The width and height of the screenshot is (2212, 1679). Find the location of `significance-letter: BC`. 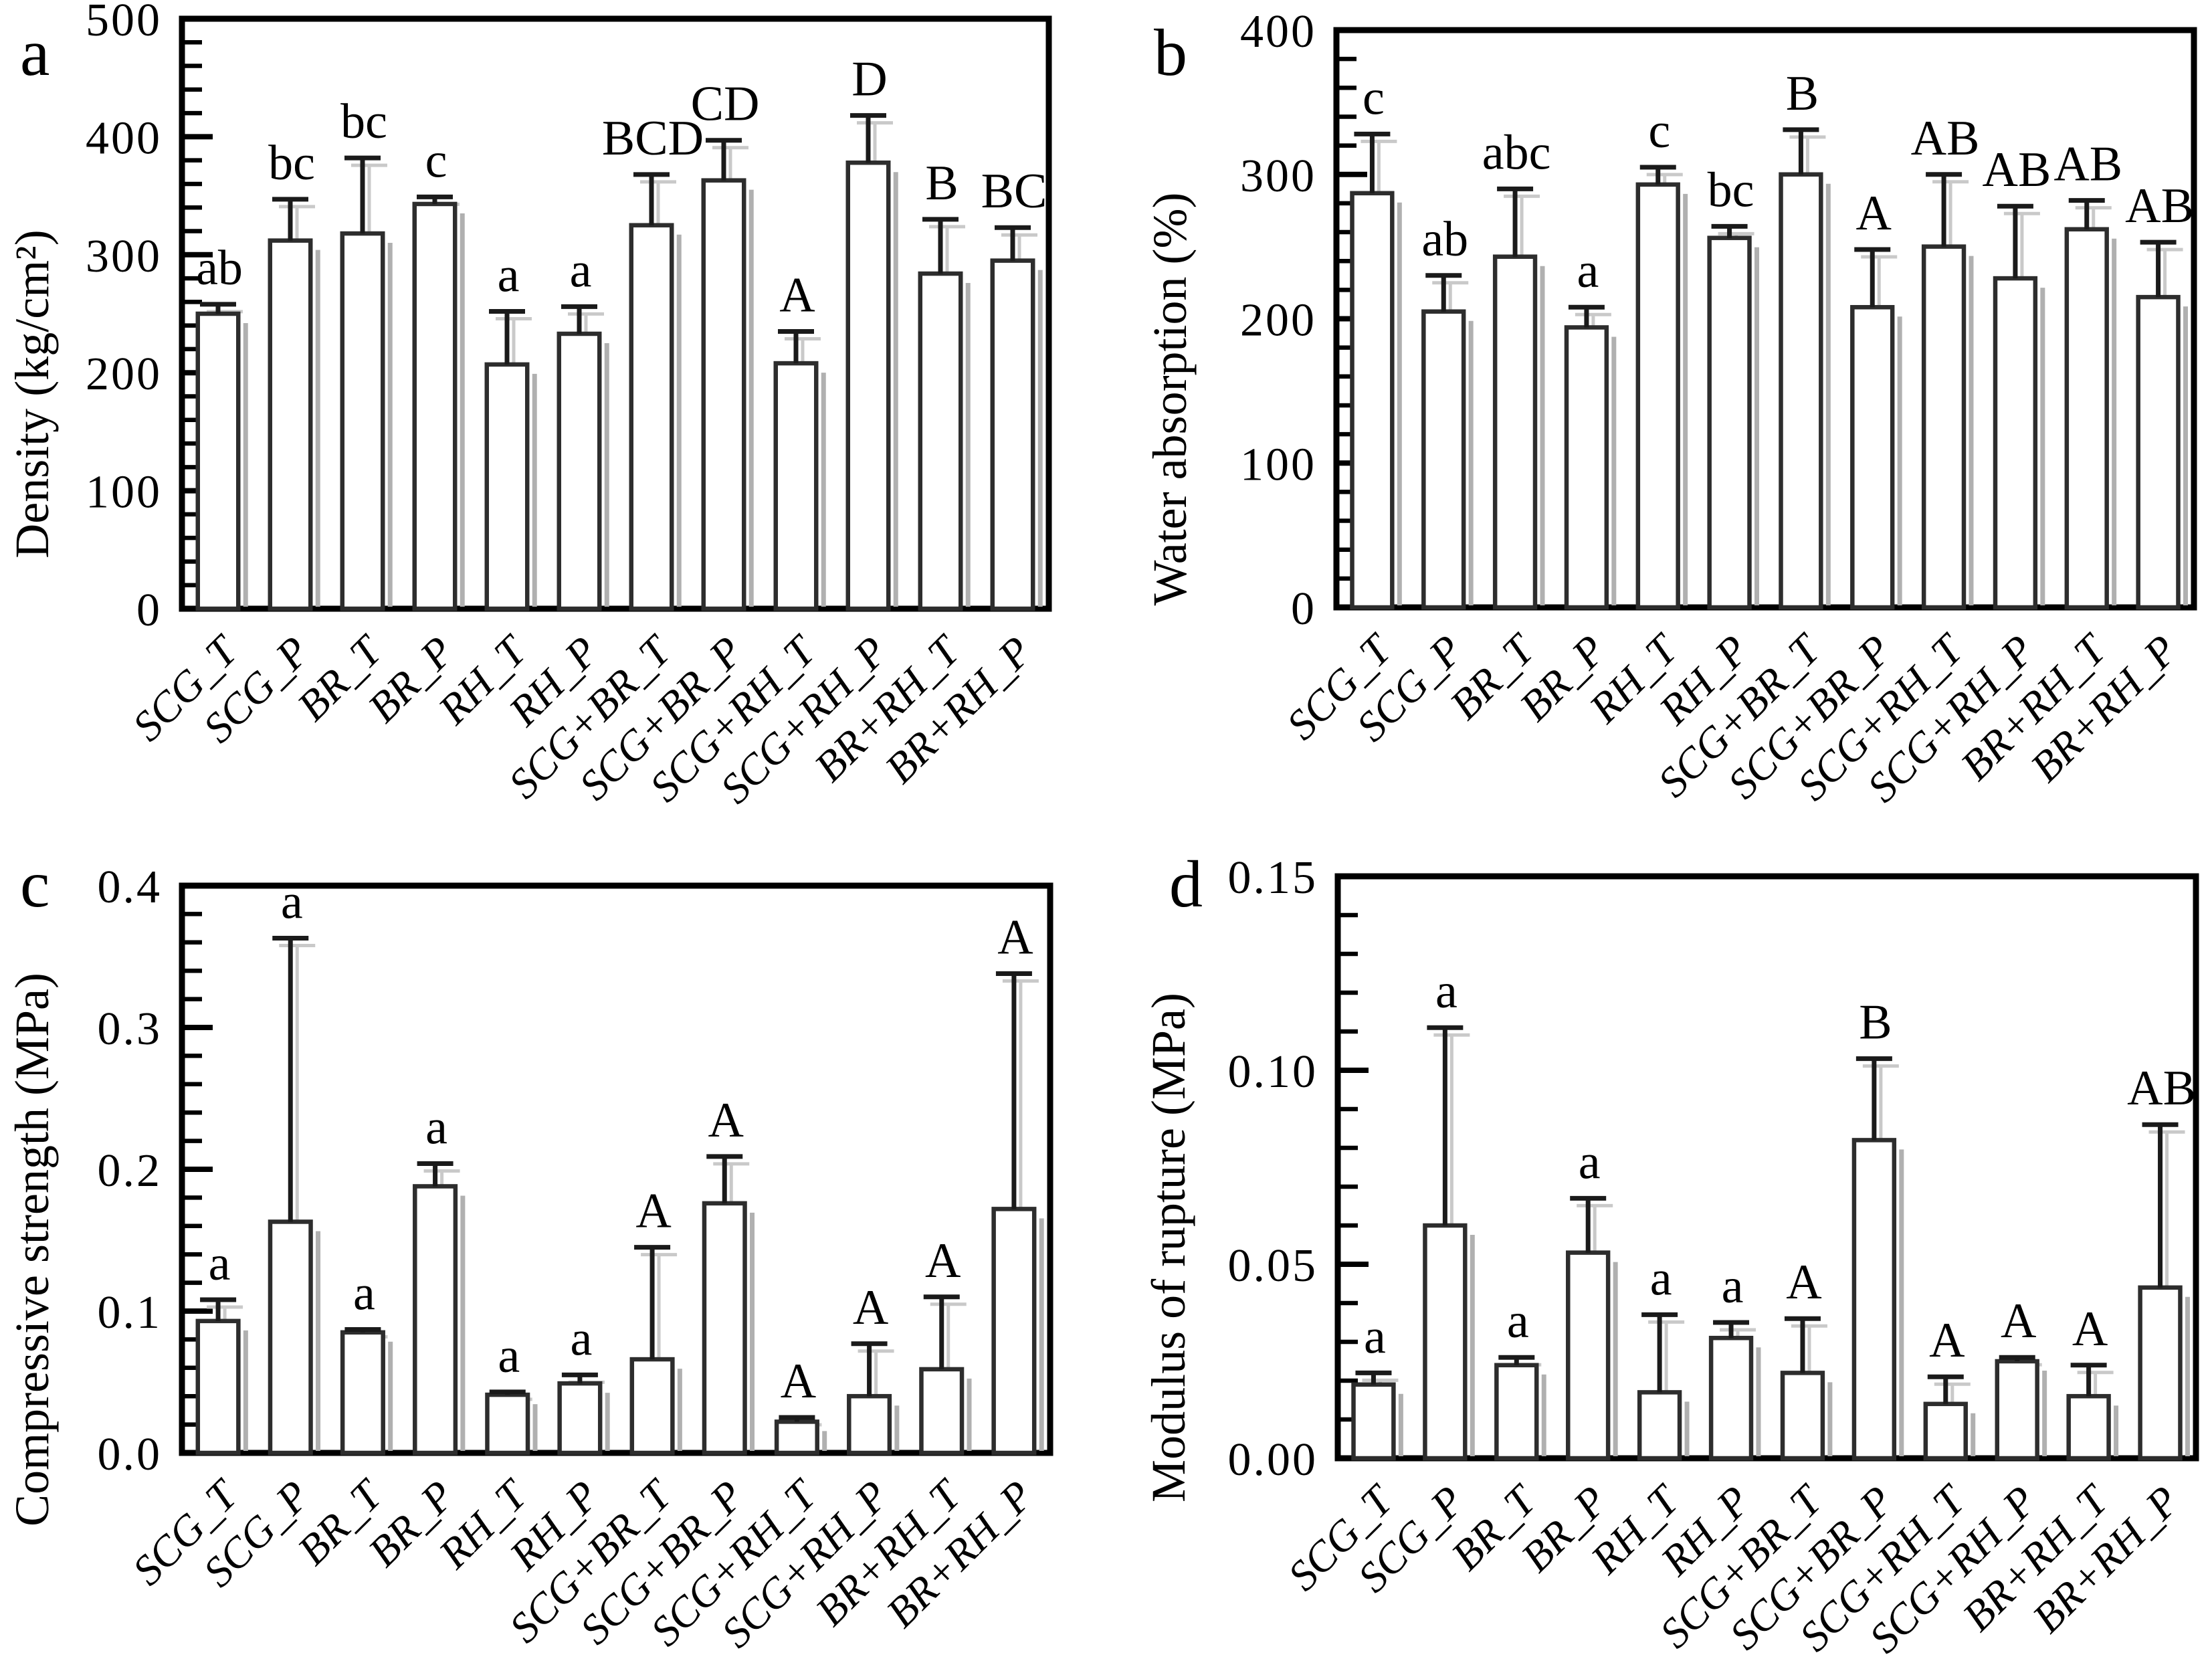

significance-letter: BC is located at coordinates (1014, 191).